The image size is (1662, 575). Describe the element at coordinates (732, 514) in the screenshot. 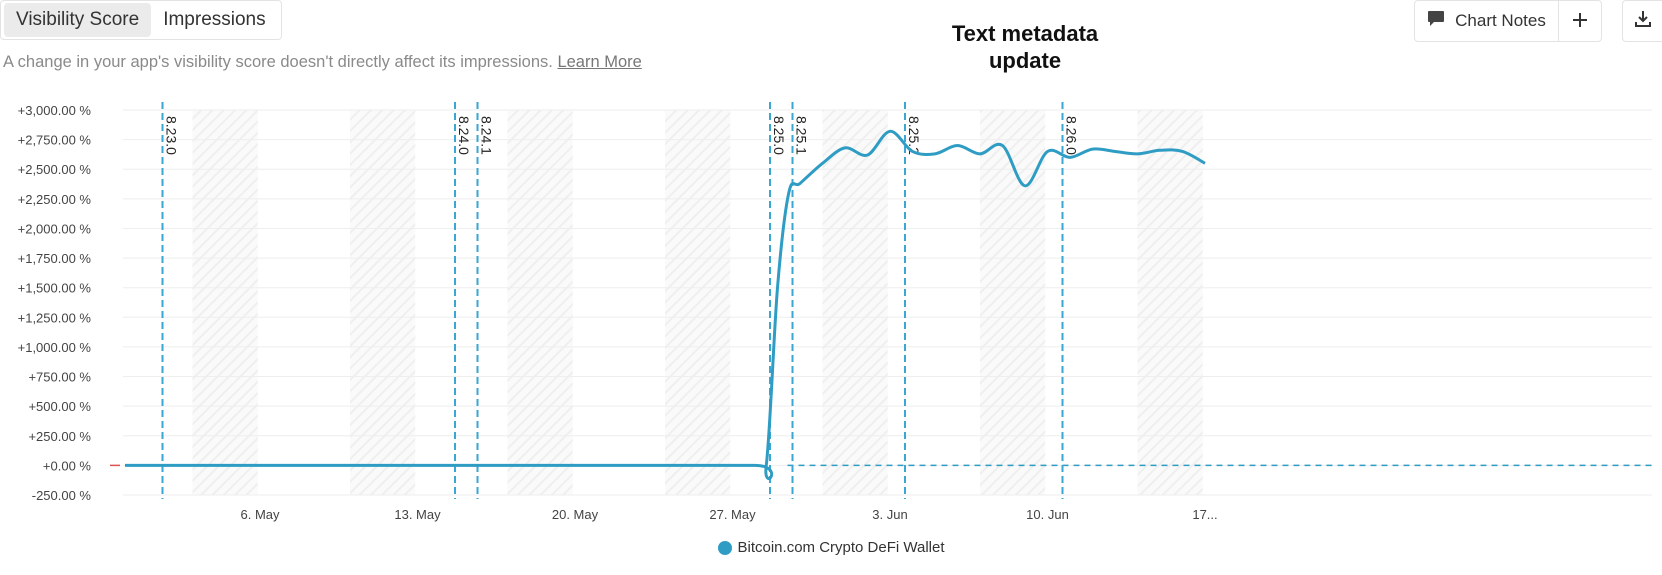

I see `x-tick-label: 27. May` at that location.